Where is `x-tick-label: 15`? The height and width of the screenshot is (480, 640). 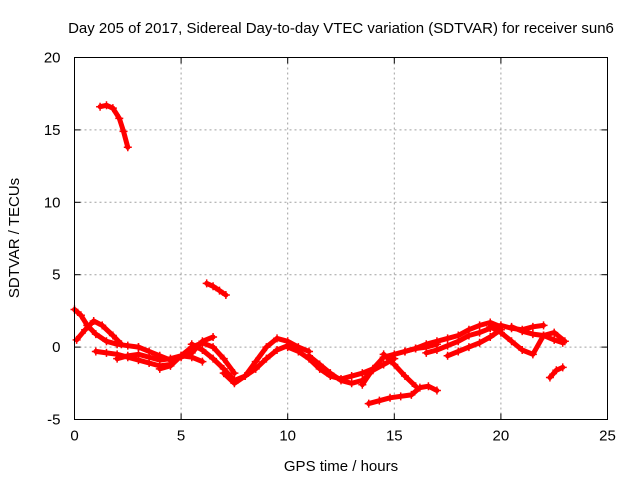 x-tick-label: 15 is located at coordinates (394, 436).